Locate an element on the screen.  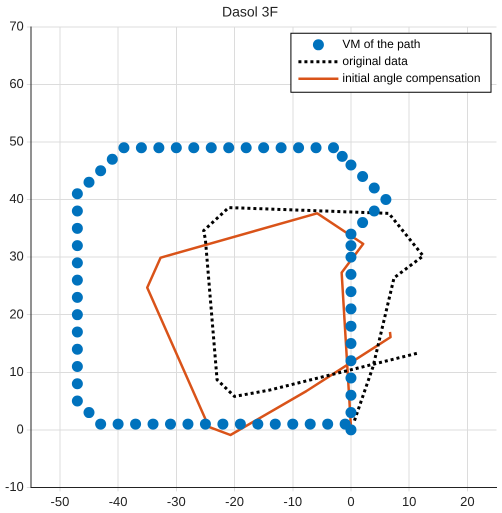
y-tick-label: 20 is located at coordinates (16, 314).